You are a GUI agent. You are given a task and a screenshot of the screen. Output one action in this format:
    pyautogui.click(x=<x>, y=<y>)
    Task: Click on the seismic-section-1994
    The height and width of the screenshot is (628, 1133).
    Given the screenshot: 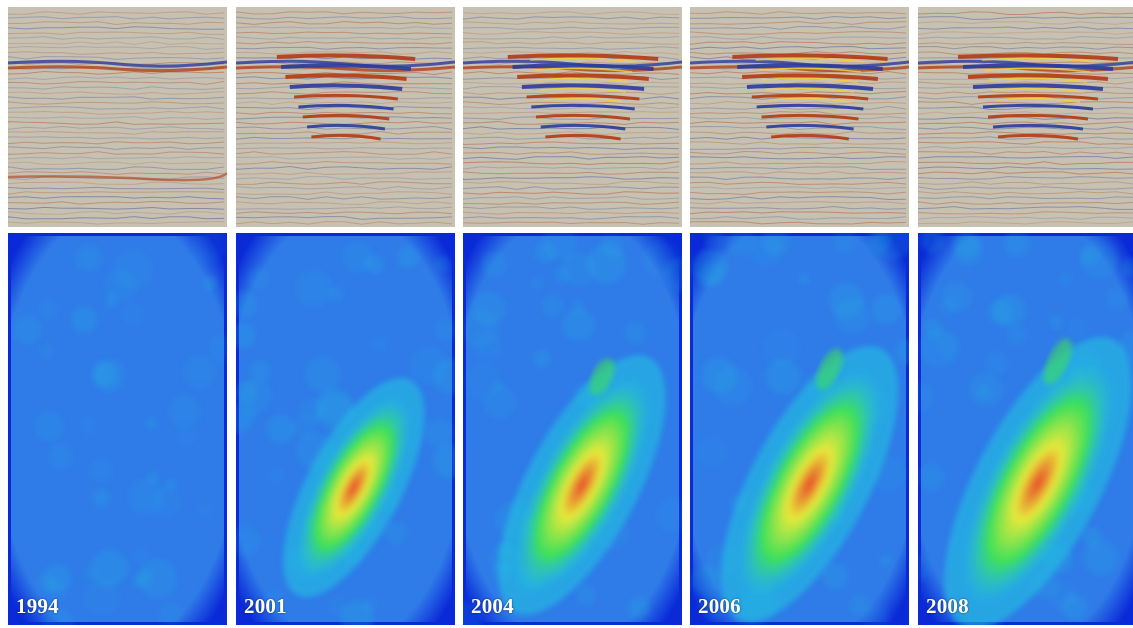 What is the action you would take?
    pyautogui.click(x=117, y=117)
    